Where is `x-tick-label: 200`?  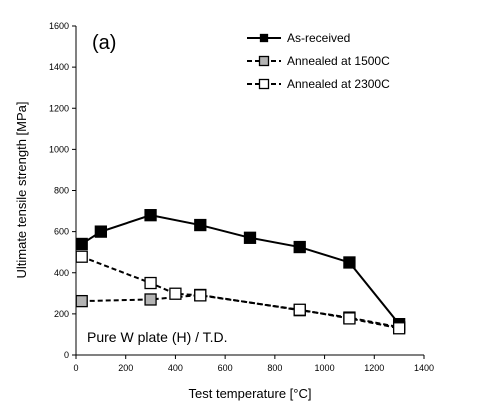 x-tick-label: 200 is located at coordinates (125, 368).